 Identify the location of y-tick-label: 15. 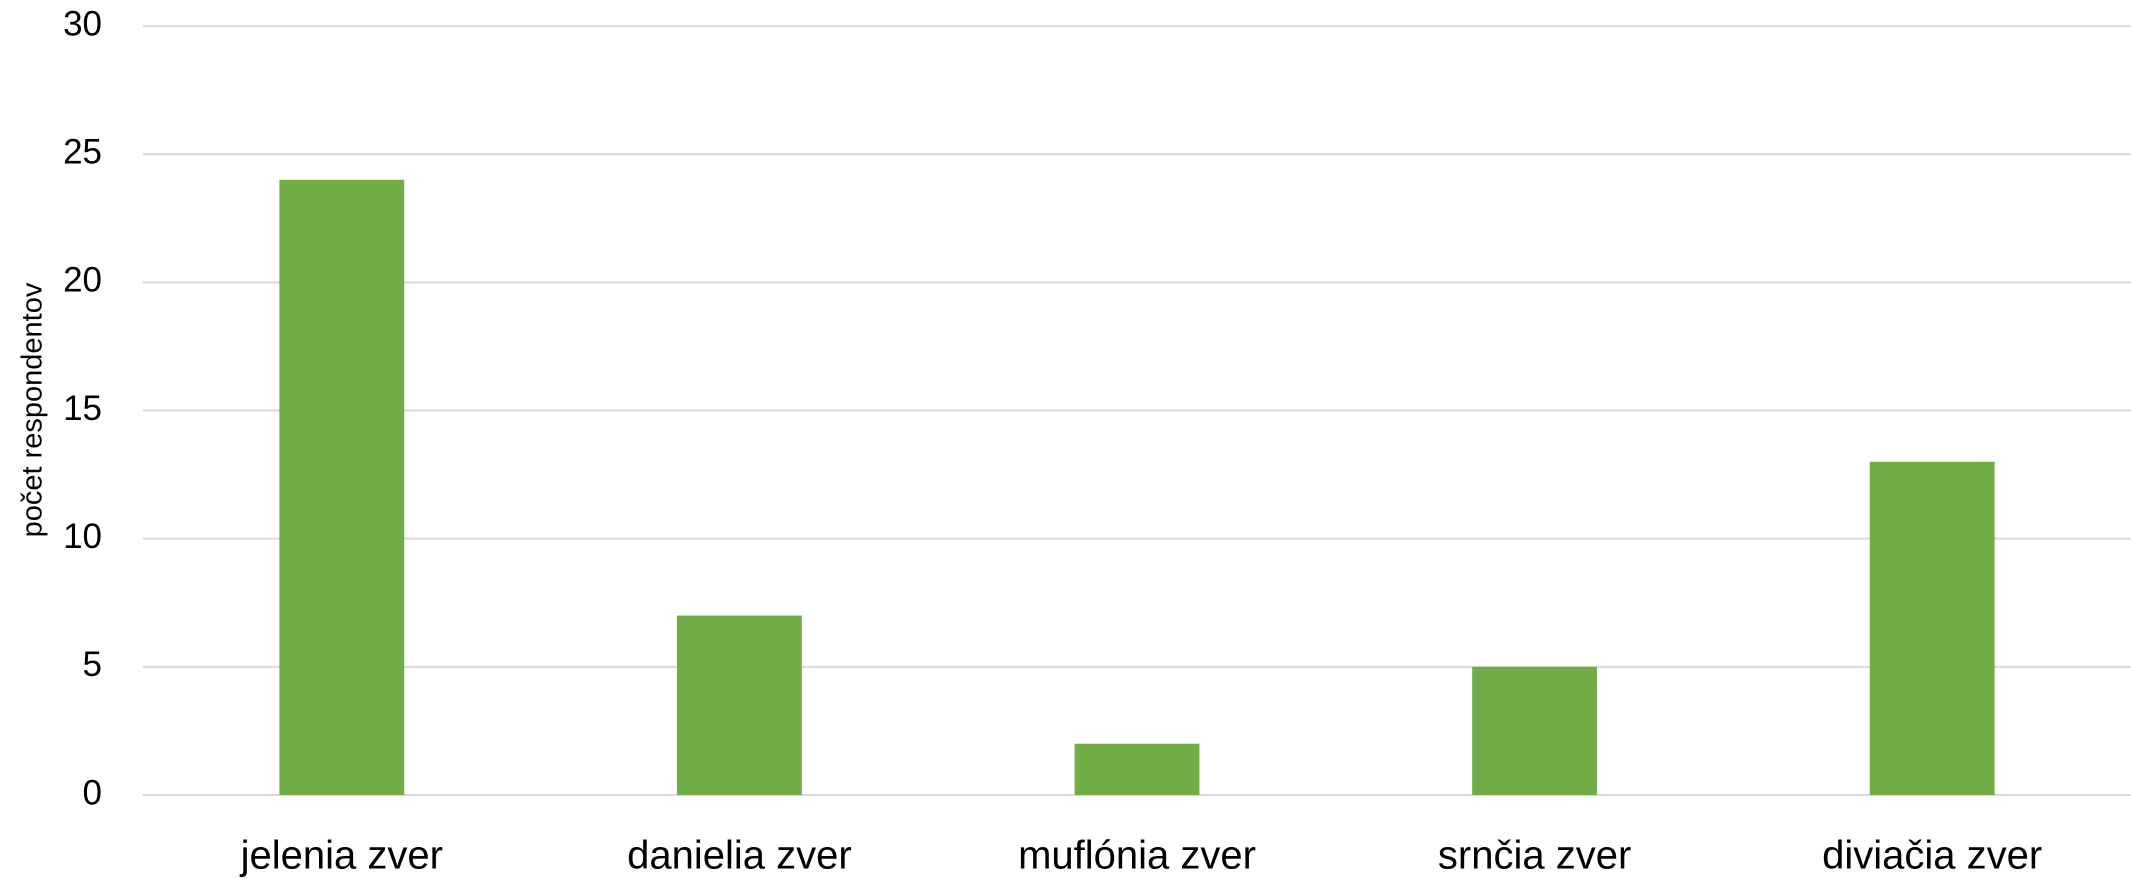
(82, 408).